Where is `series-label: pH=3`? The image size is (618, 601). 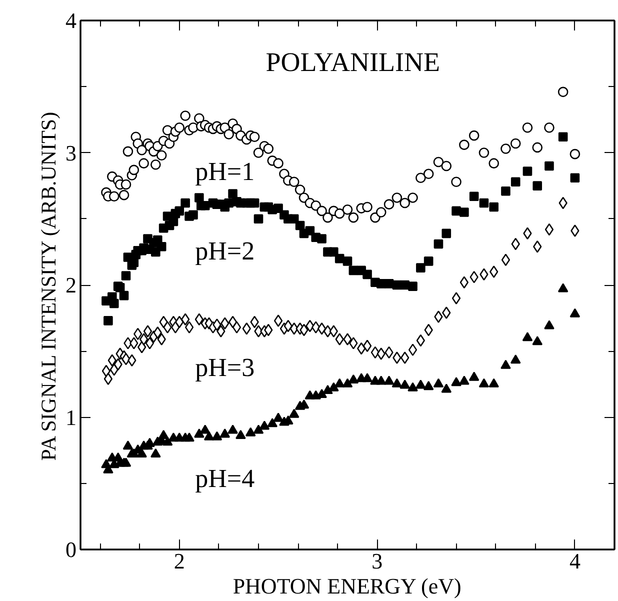 series-label: pH=3 is located at coordinates (225, 367).